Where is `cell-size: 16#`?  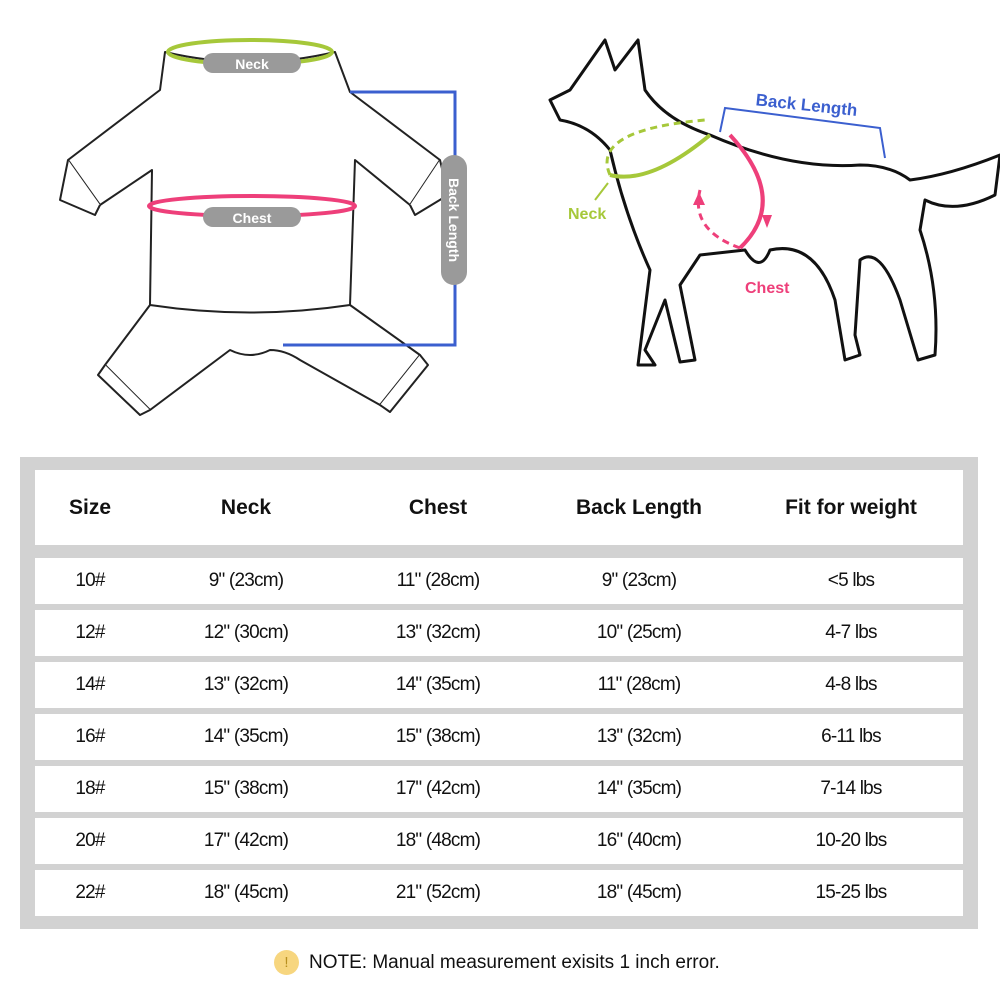
cell-size: 16# is located at coordinates (90, 736).